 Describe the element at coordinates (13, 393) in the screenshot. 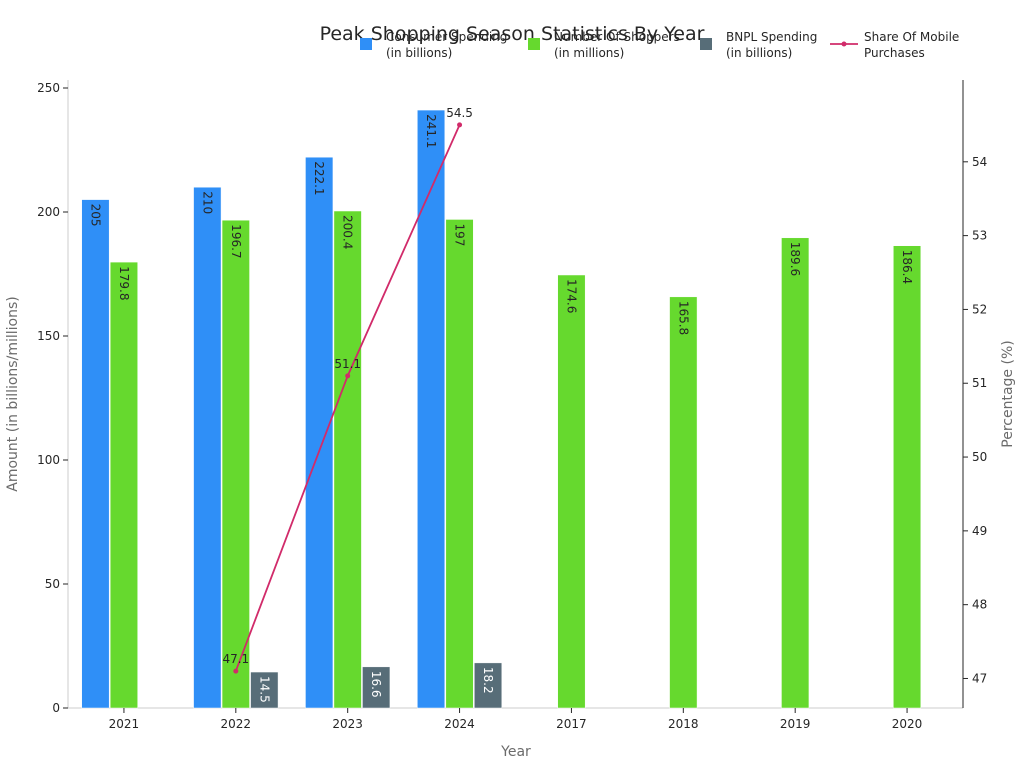

I see `y-axis-title: Amount (in billions/millions)` at that location.